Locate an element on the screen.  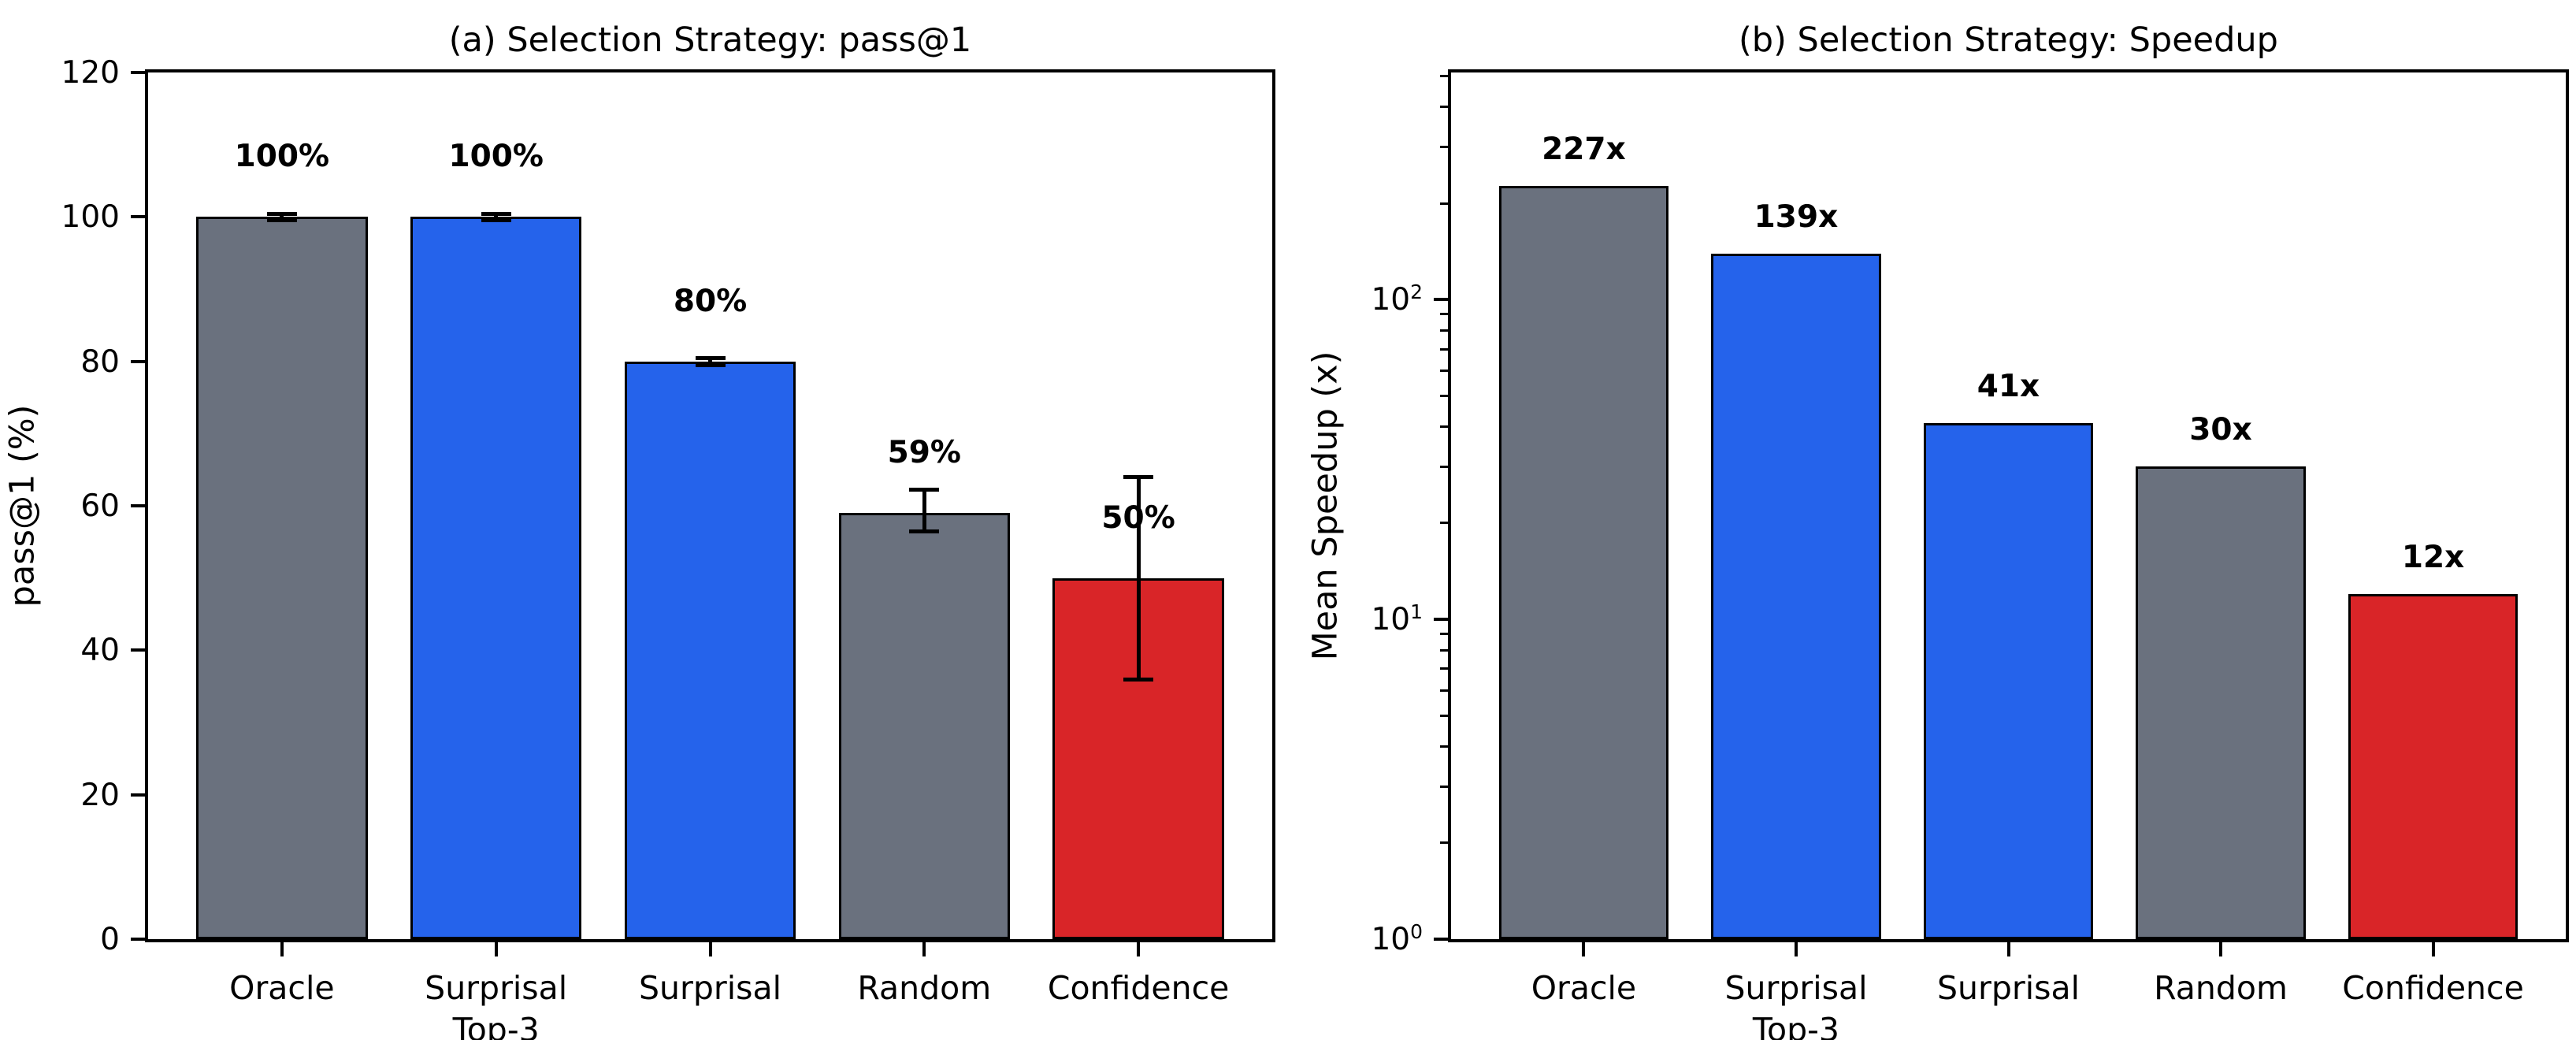
y-axis-label-wrap-b: Mean Speedup (x) is located at coordinates (1325, 505).